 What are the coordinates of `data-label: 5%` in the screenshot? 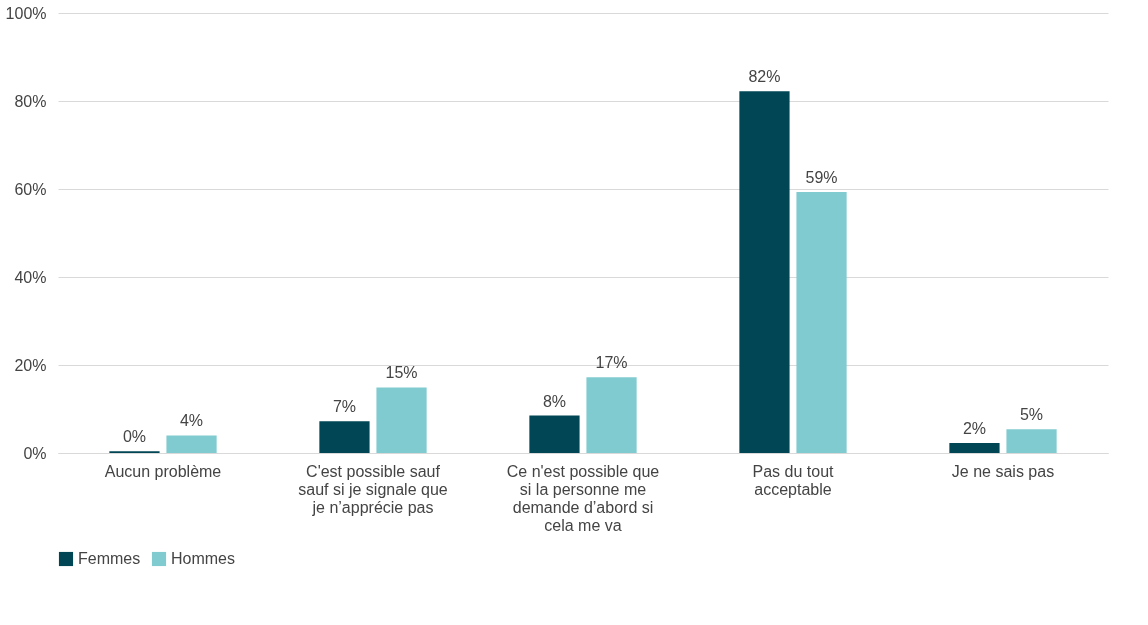 It's located at (1031, 415).